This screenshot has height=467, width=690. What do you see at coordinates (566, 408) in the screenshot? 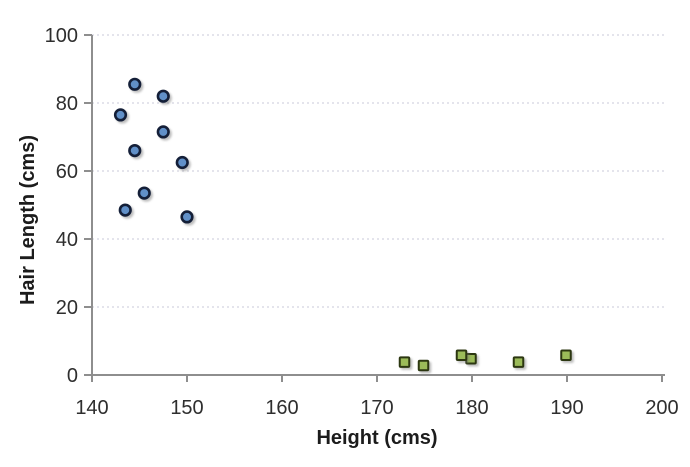
I see `x-tick-label: 190` at bounding box center [566, 408].